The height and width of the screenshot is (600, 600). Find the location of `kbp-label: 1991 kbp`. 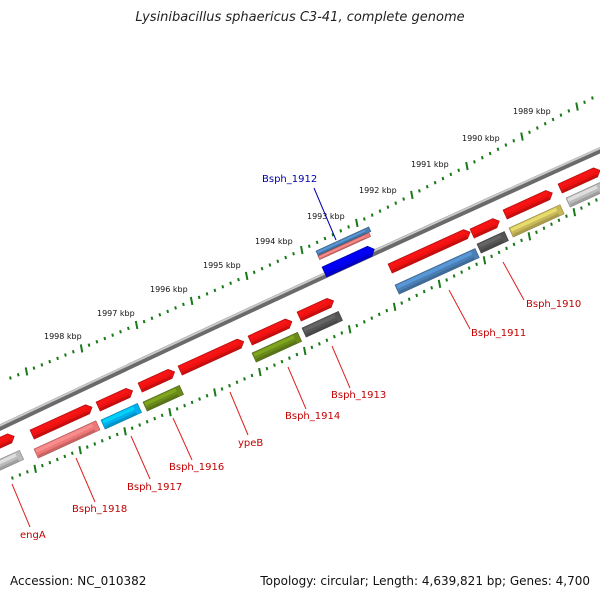

kbp-label: 1991 kbp is located at coordinates (430, 164).